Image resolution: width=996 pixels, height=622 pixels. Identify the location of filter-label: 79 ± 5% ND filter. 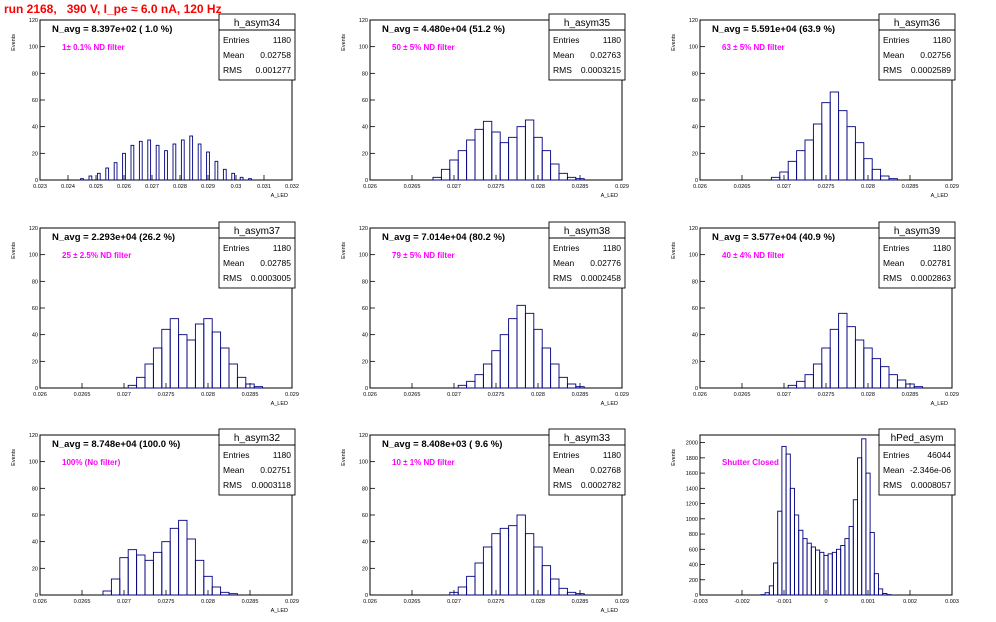
(423, 255).